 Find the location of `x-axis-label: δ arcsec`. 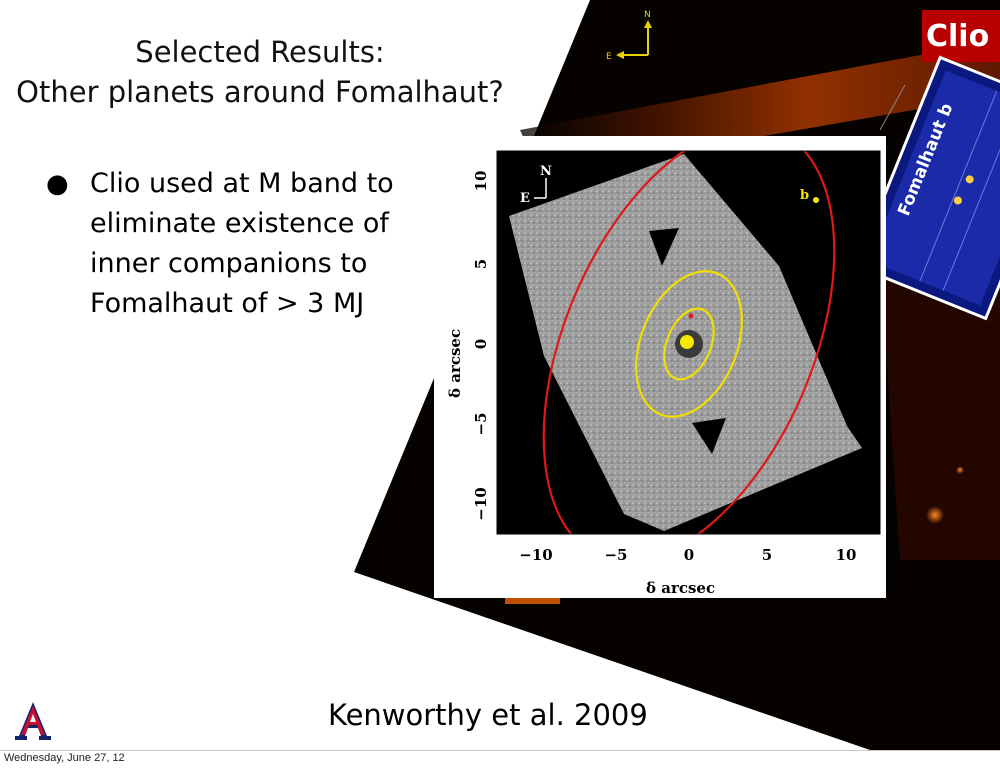

x-axis-label: δ arcsec is located at coordinates (680, 588).